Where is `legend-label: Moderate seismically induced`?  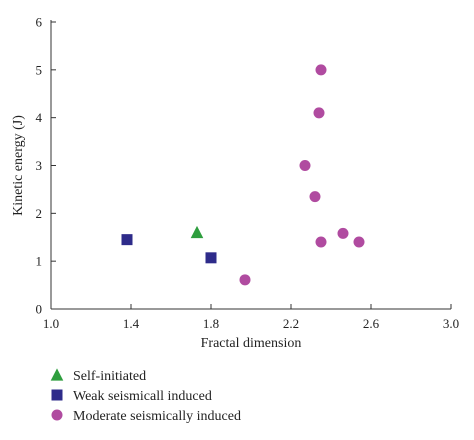 legend-label: Moderate seismically induced is located at coordinates (157, 416).